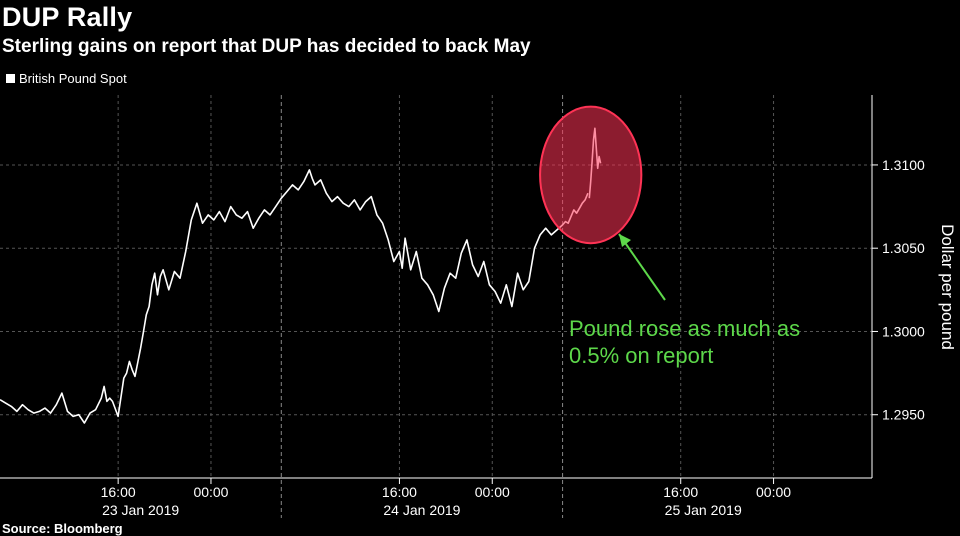 This screenshot has height=536, width=960. Describe the element at coordinates (947, 287) in the screenshot. I see `y-axis-label: Dollar per pound` at that location.